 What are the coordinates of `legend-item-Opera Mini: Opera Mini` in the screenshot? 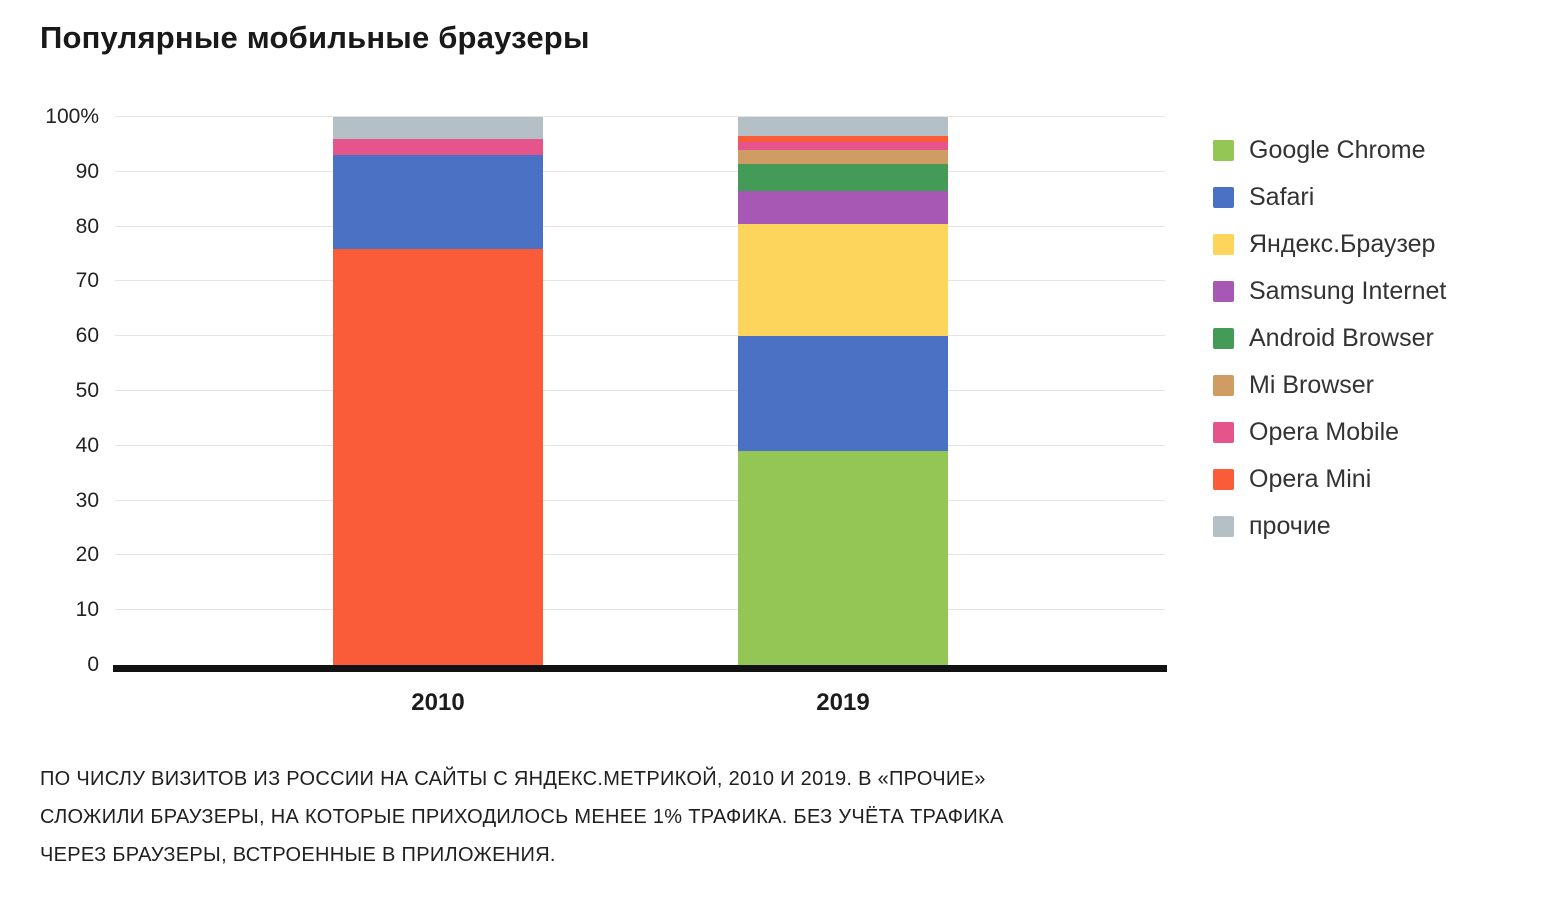 It's located at (1329, 479).